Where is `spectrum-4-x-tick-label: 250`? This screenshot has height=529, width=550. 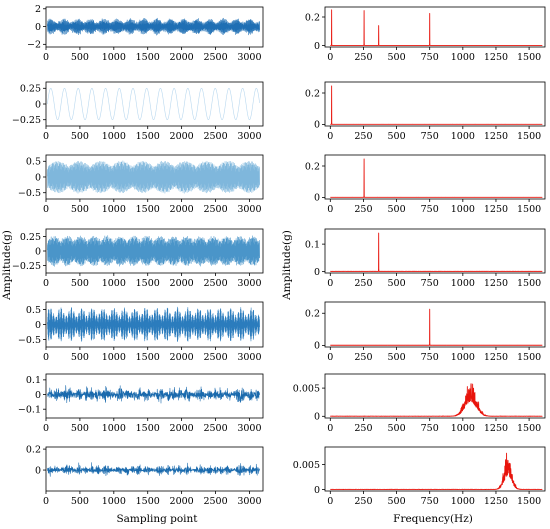
spectrum-4-x-tick-label: 250 is located at coordinates (363, 283).